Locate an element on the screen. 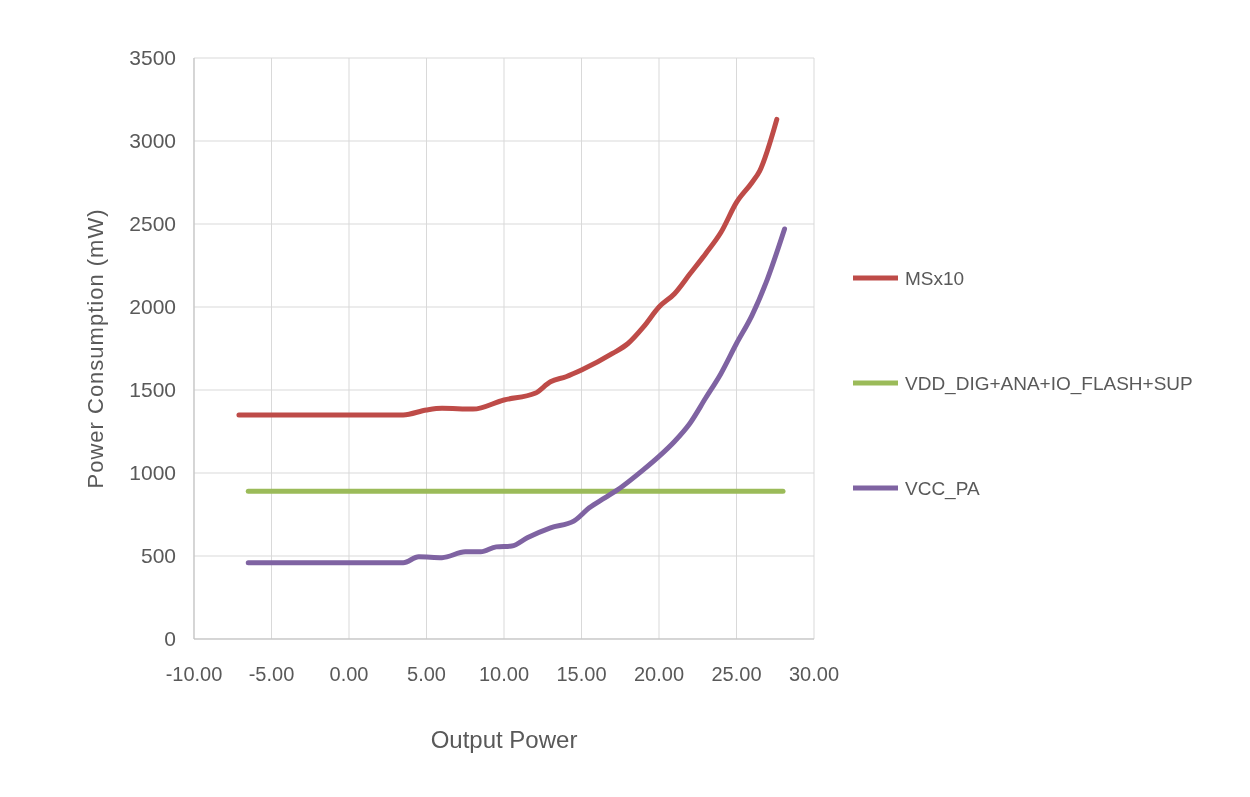 The image size is (1250, 797). x-tick-label: -10.00 is located at coordinates (194, 674).